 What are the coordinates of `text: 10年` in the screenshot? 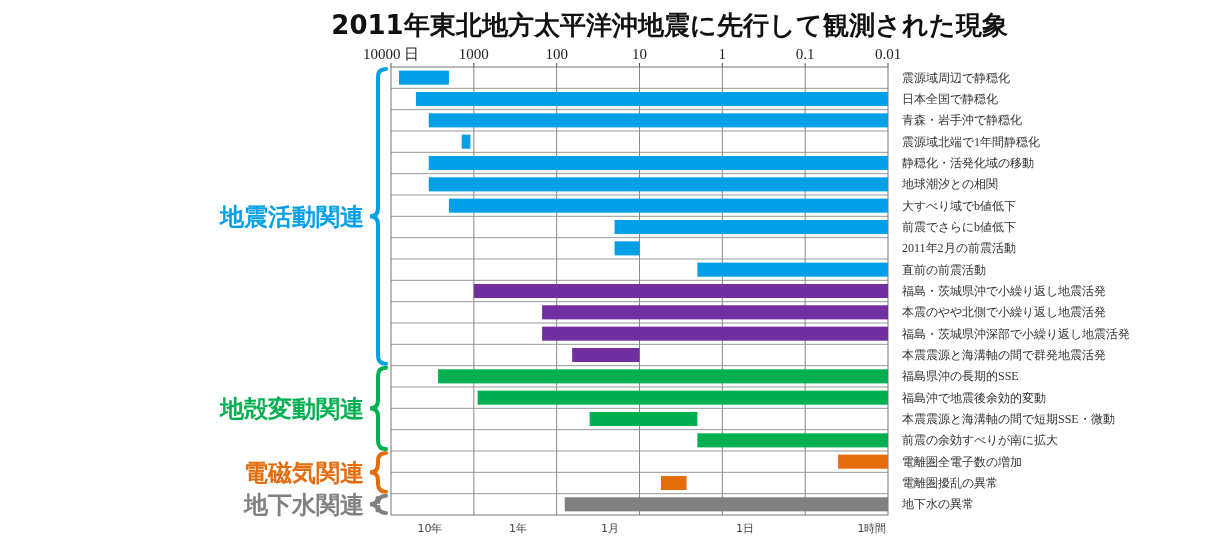 It's located at (430, 528).